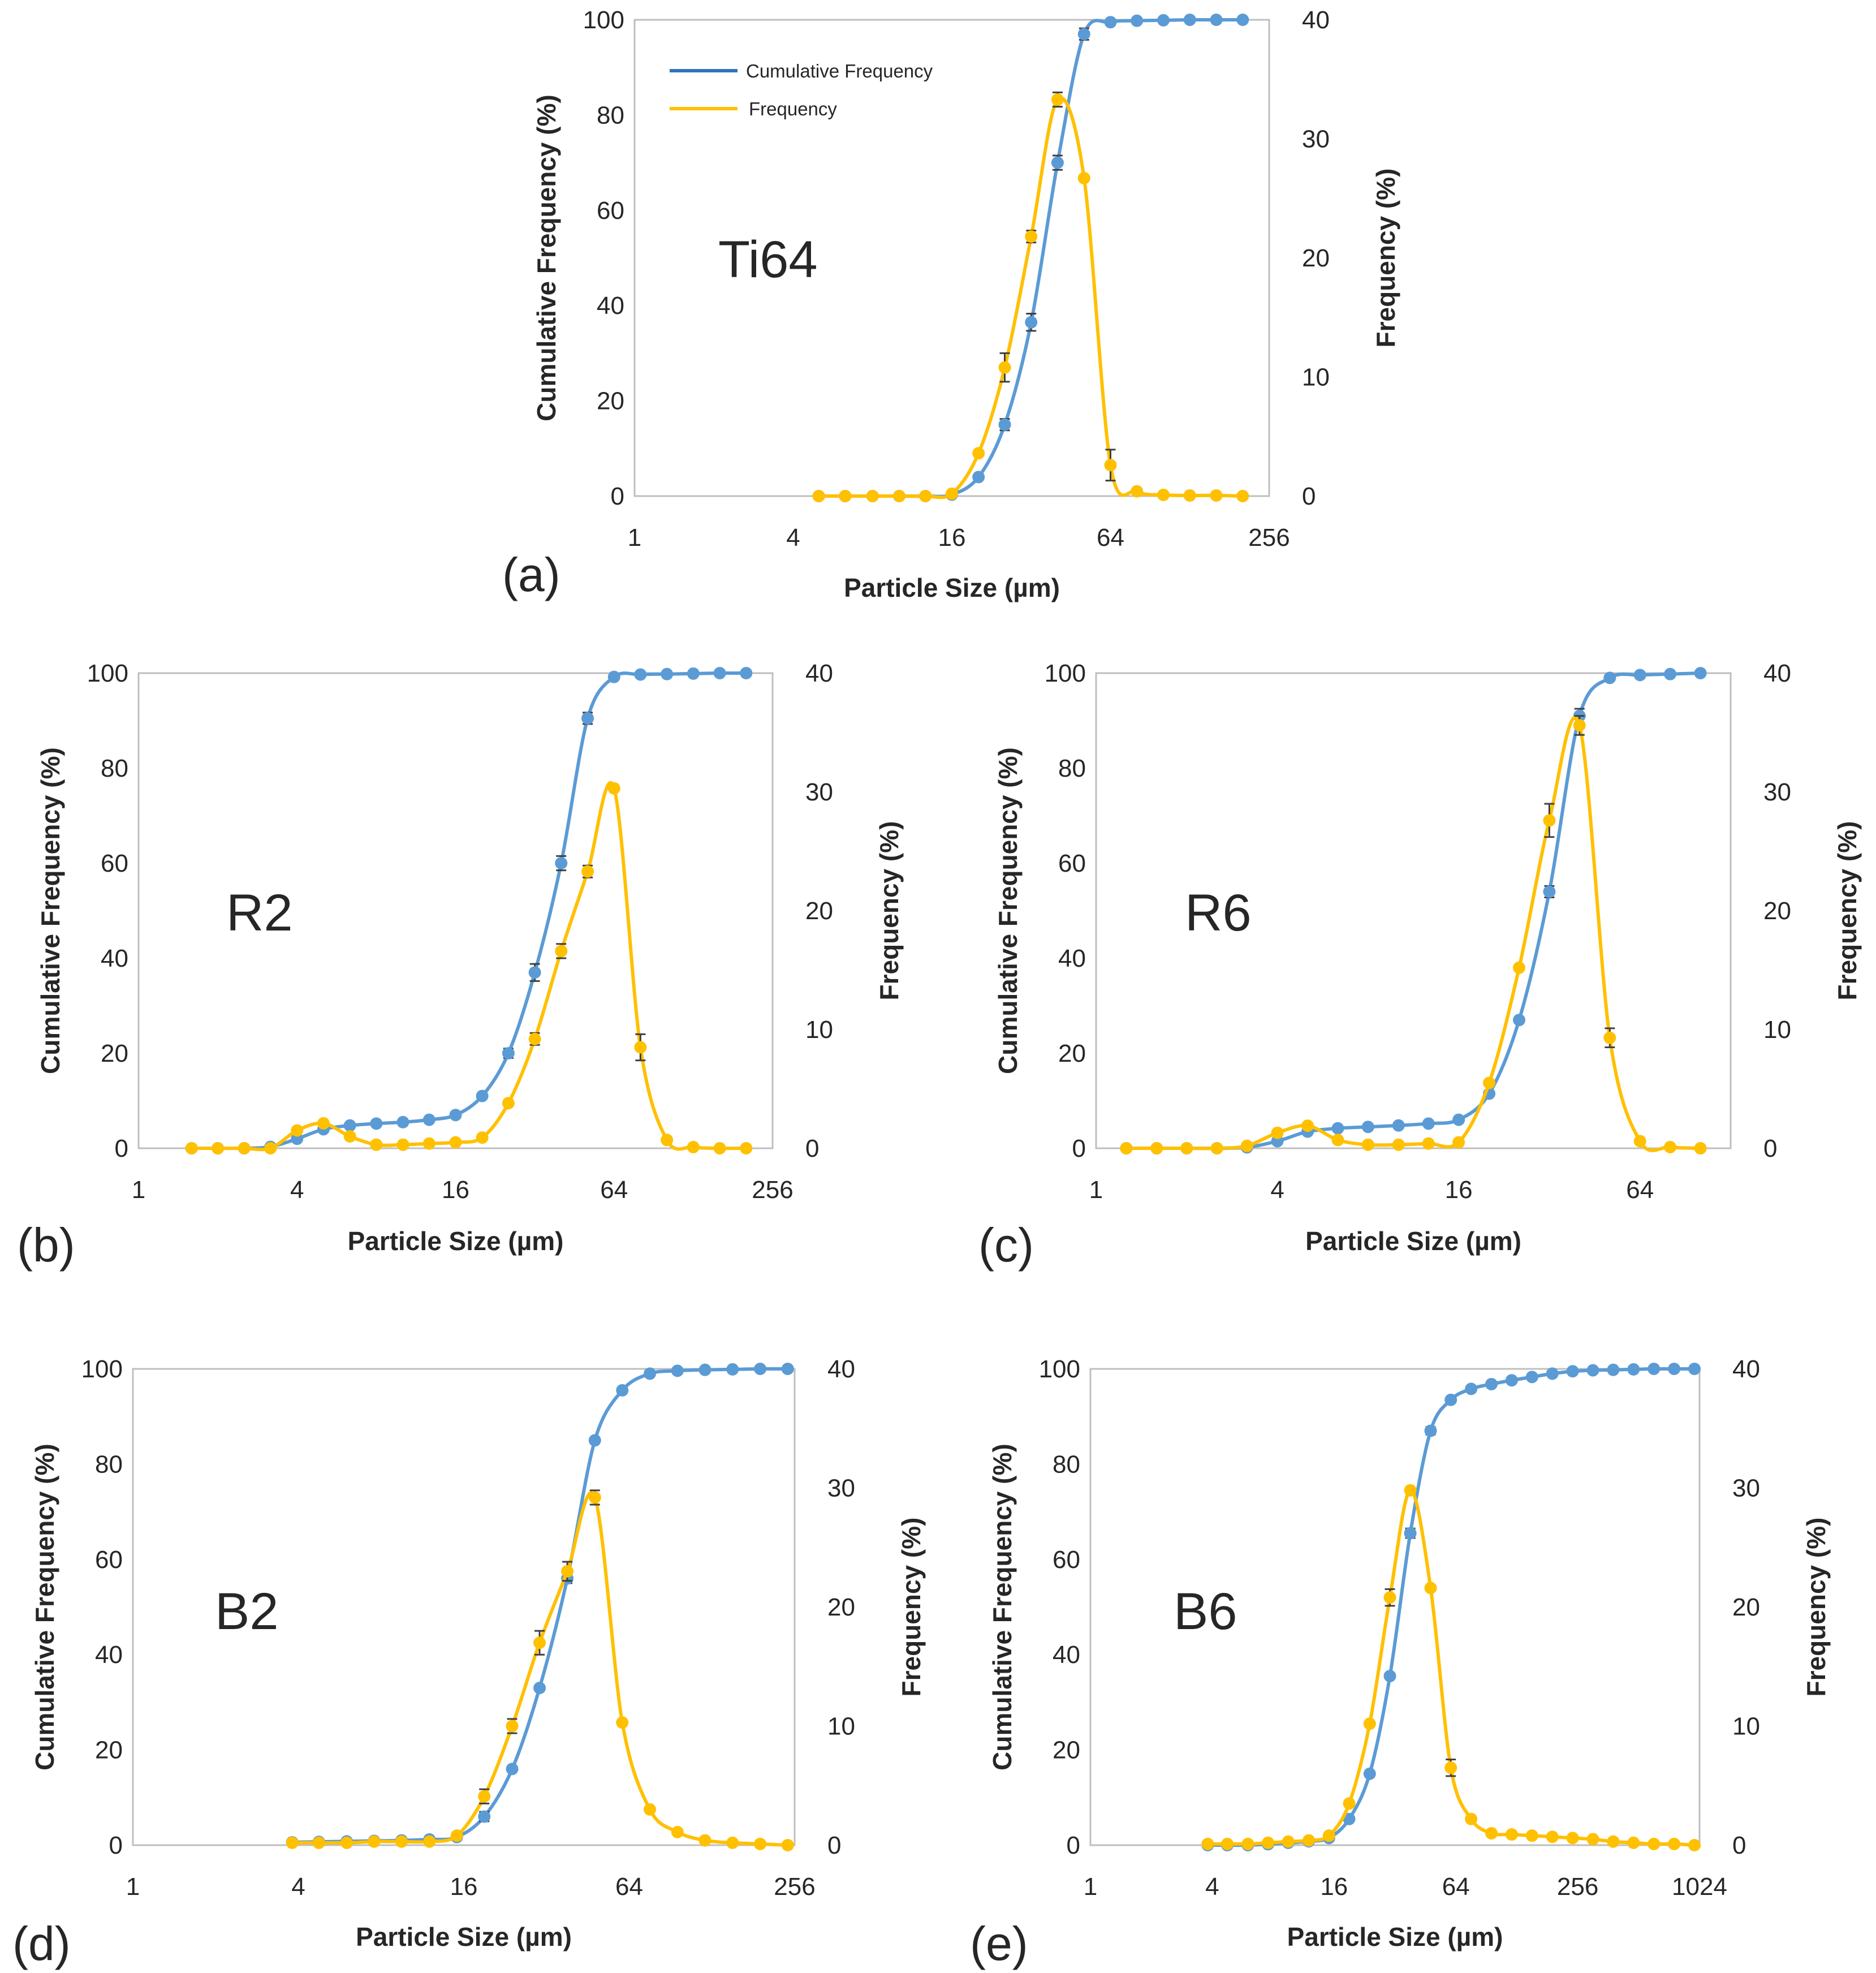 The width and height of the screenshot is (1876, 1973). I want to click on y2-tick-label: 20, so click(1746, 1607).